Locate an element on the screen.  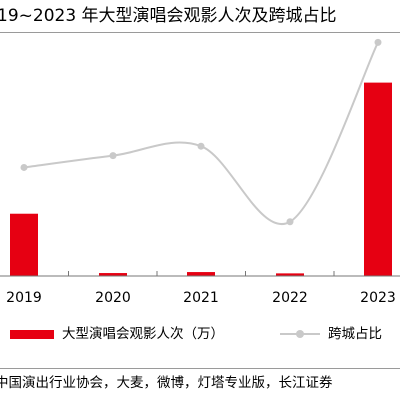
bar-2021 is located at coordinates (201, 274).